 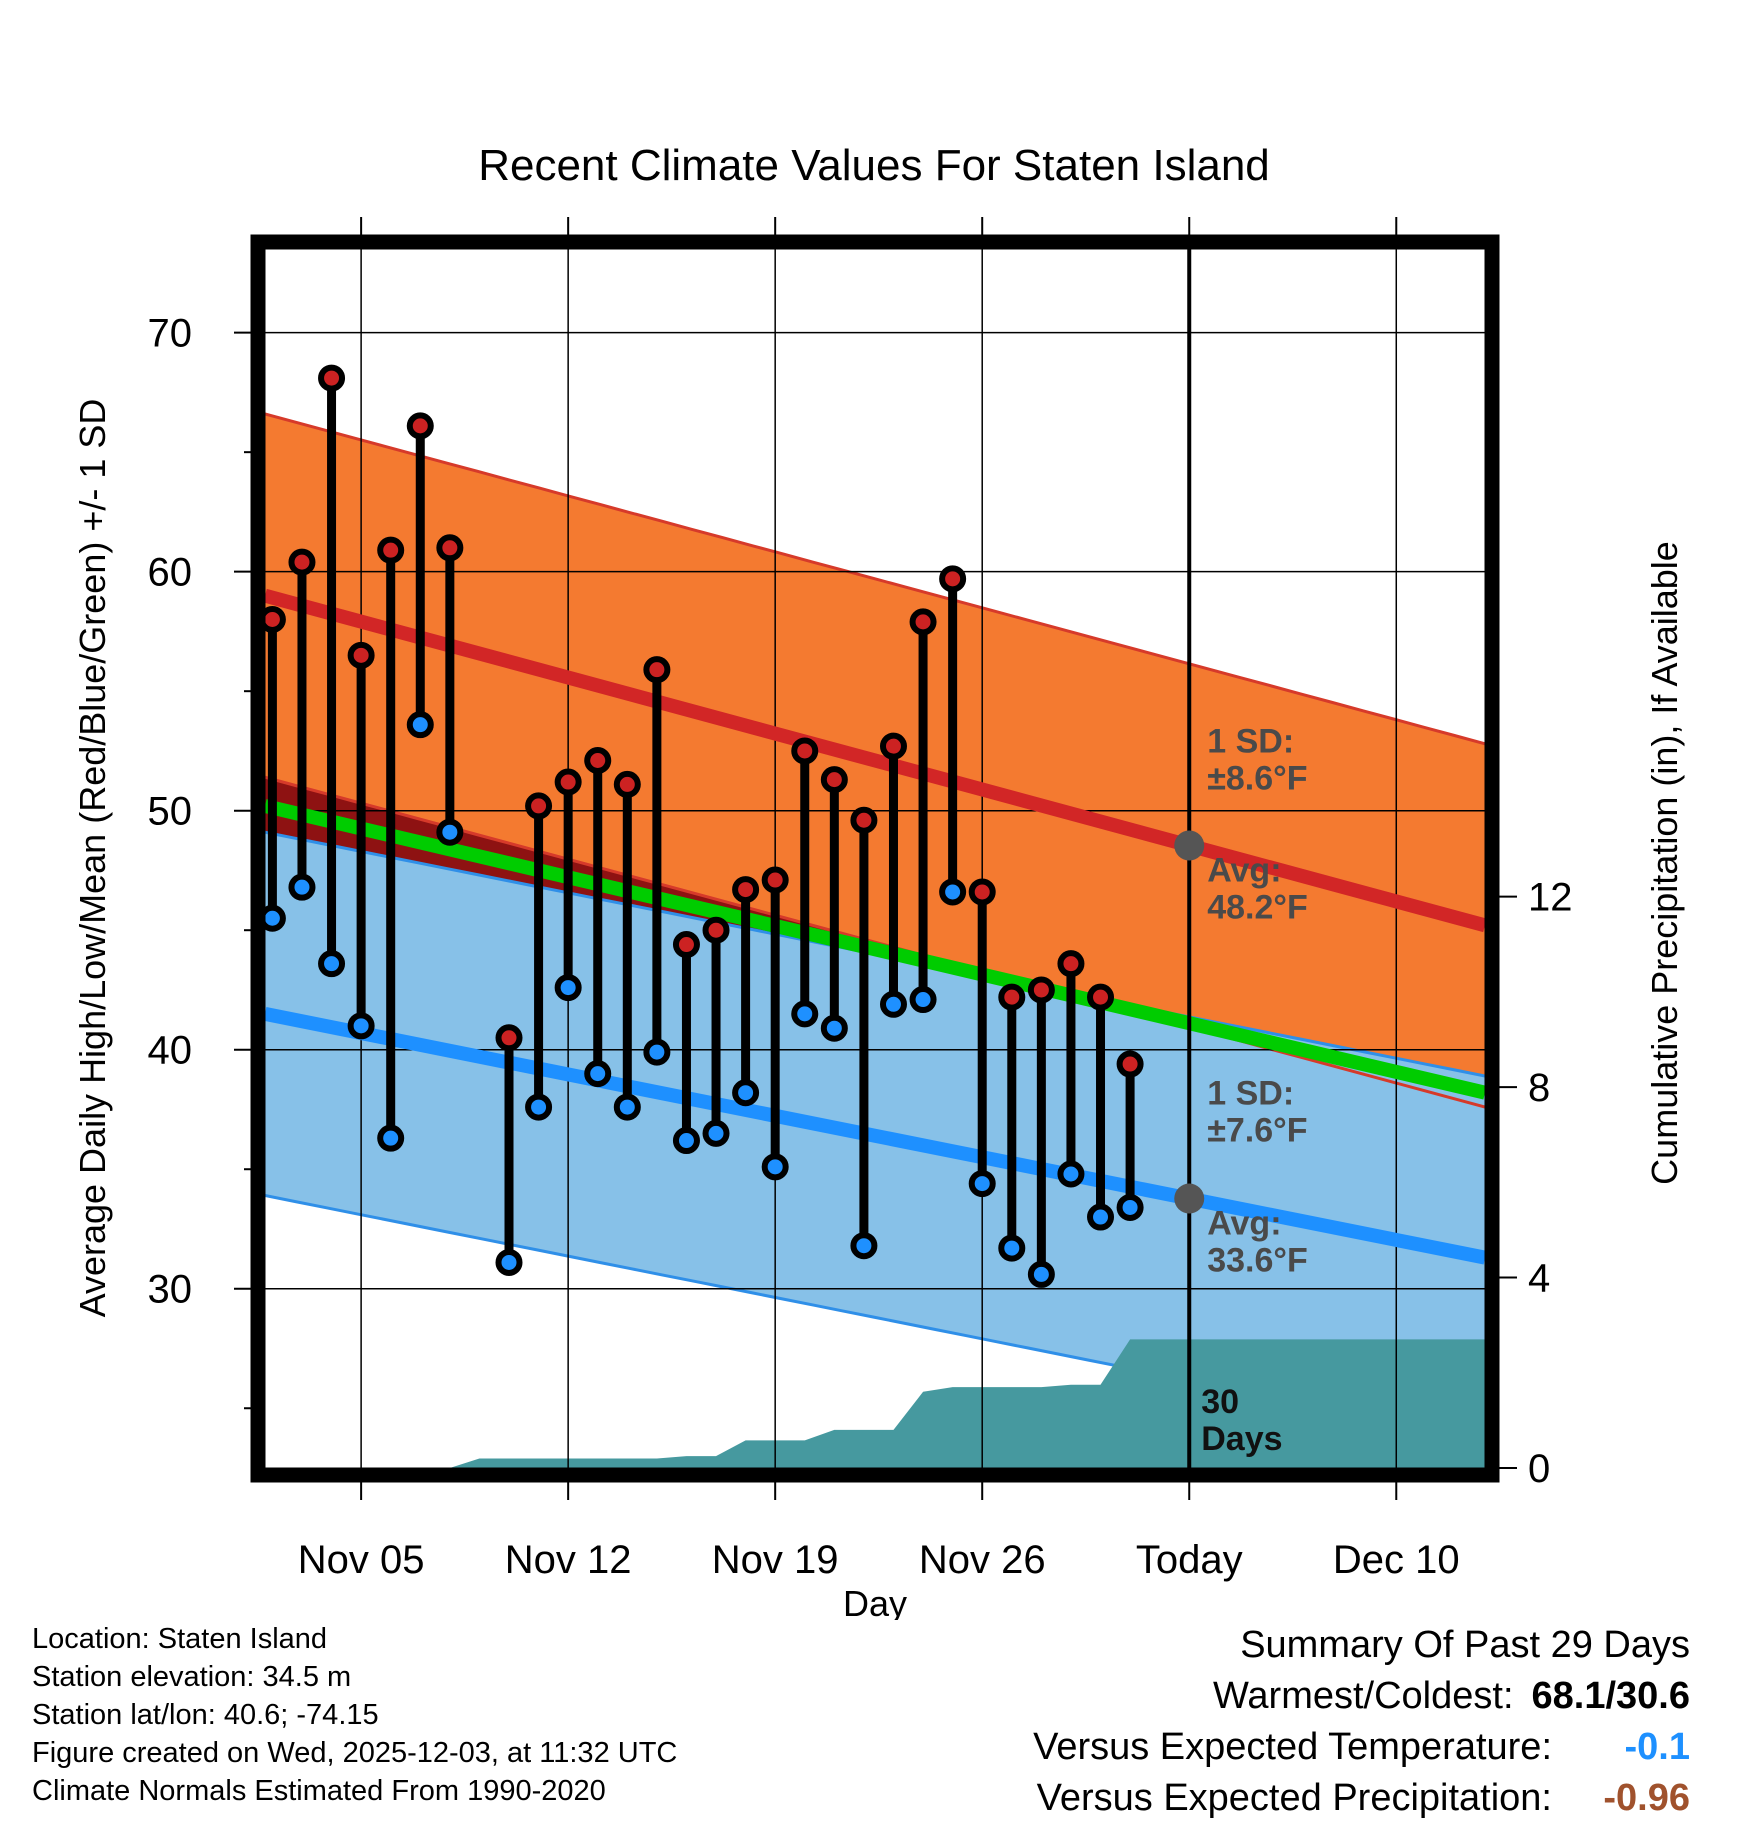 I want to click on elevation-text: Station elevation: 34.5 m, so click(x=192, y=1677).